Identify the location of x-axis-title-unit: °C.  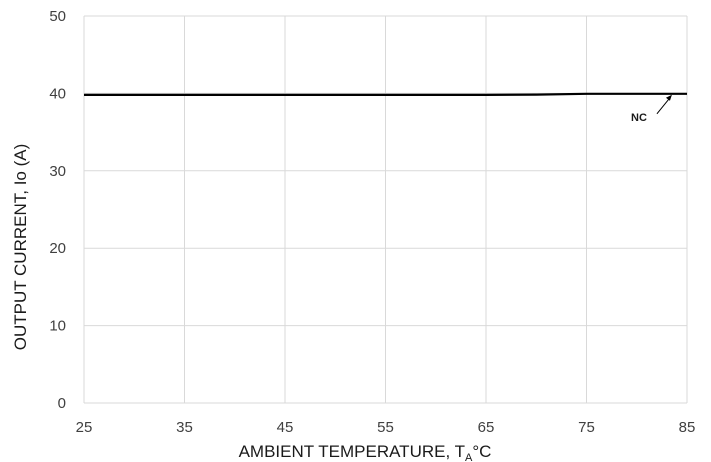
(481, 451).